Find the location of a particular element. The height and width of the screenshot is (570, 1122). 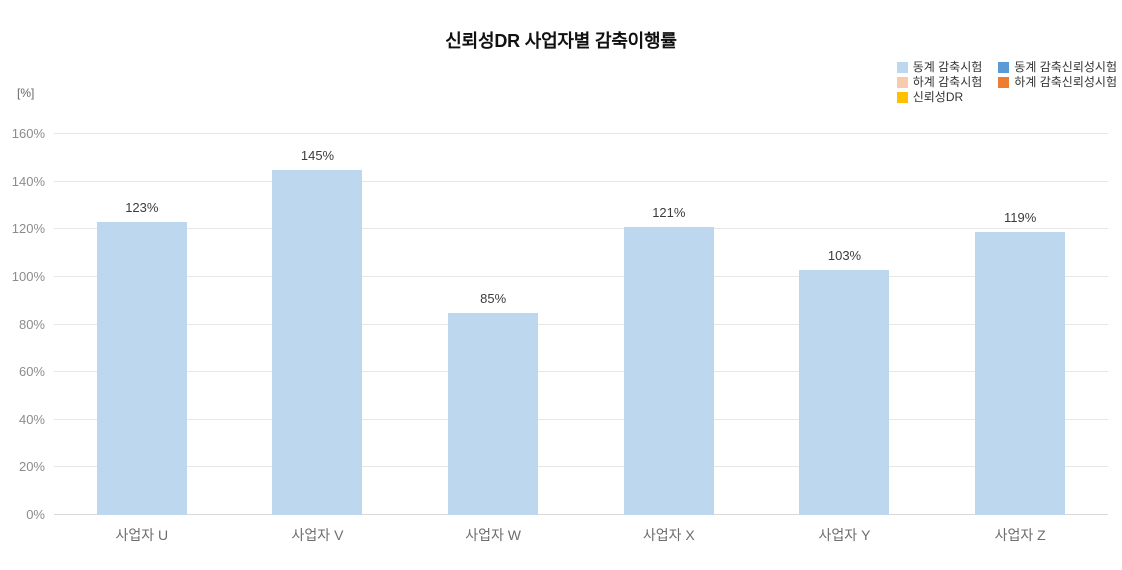

bar-slot-사업자 Z: 119% is located at coordinates (1020, 324).